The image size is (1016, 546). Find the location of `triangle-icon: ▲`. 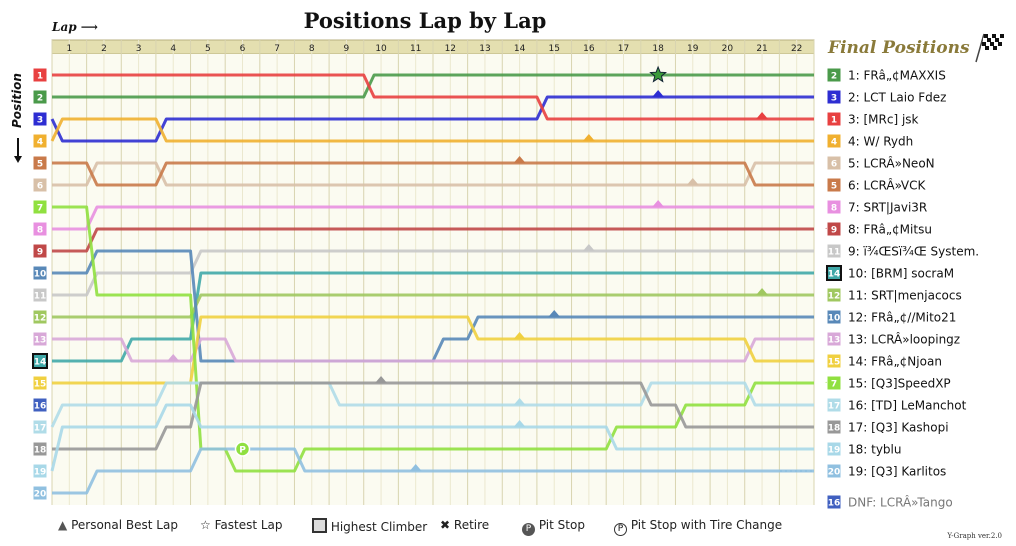

triangle-icon: ▲ is located at coordinates (63, 525).